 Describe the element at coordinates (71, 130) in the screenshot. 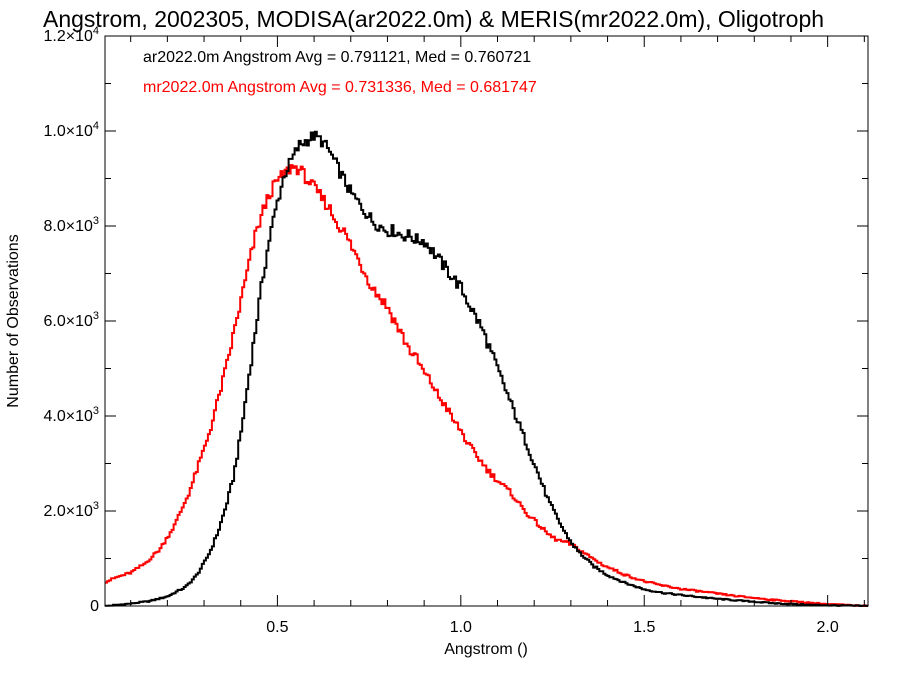

I see `y-tick-label: 1.0×10⁴` at that location.